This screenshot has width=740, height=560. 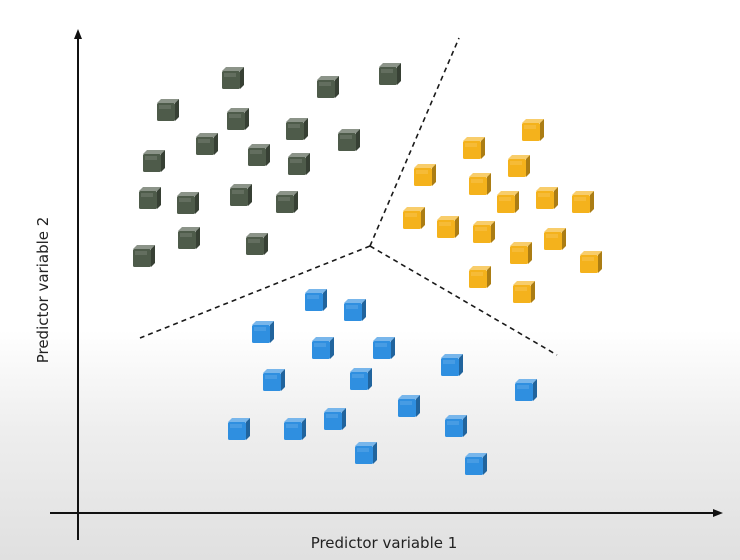 What do you see at coordinates (384, 543) in the screenshot?
I see `x-axis-label: Predictor variable 1` at bounding box center [384, 543].